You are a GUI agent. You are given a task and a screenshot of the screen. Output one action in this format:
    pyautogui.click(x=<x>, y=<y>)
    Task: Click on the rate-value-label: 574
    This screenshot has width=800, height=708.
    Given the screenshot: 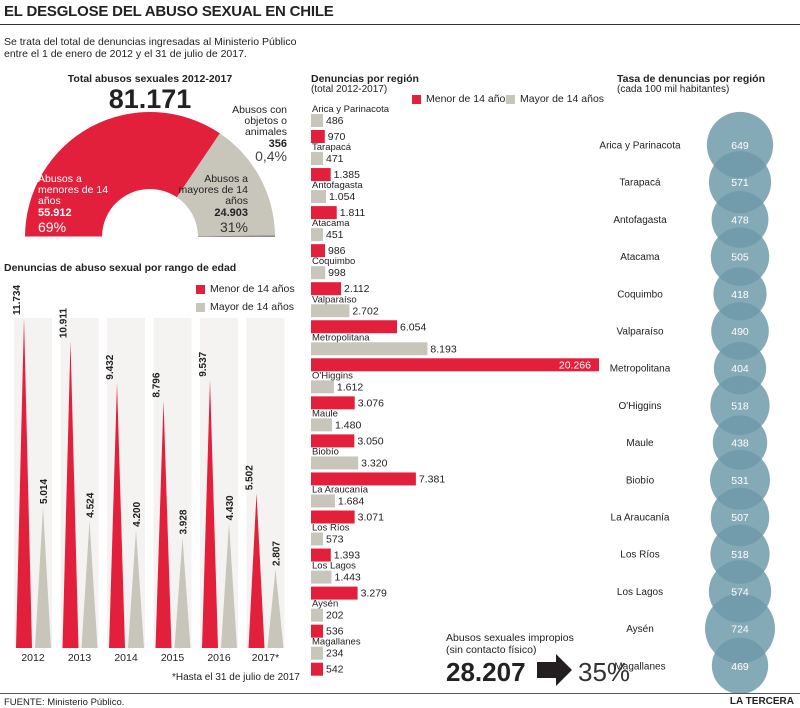 What is the action you would take?
    pyautogui.click(x=740, y=592)
    